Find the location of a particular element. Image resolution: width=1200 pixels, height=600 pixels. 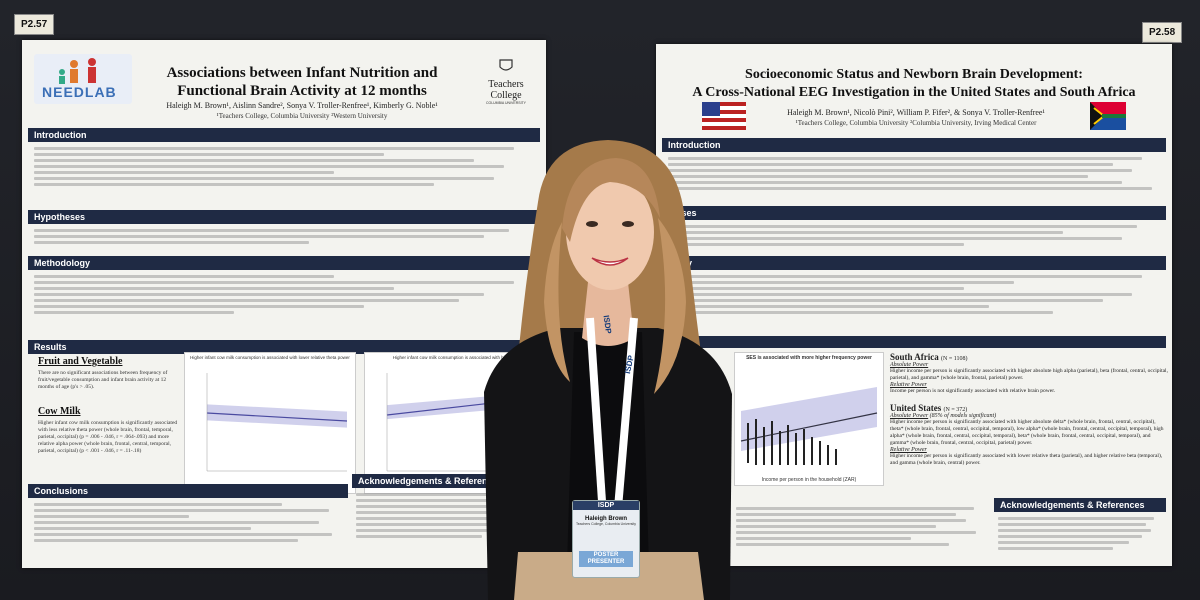

introduction-text is located at coordinates (284, 175).